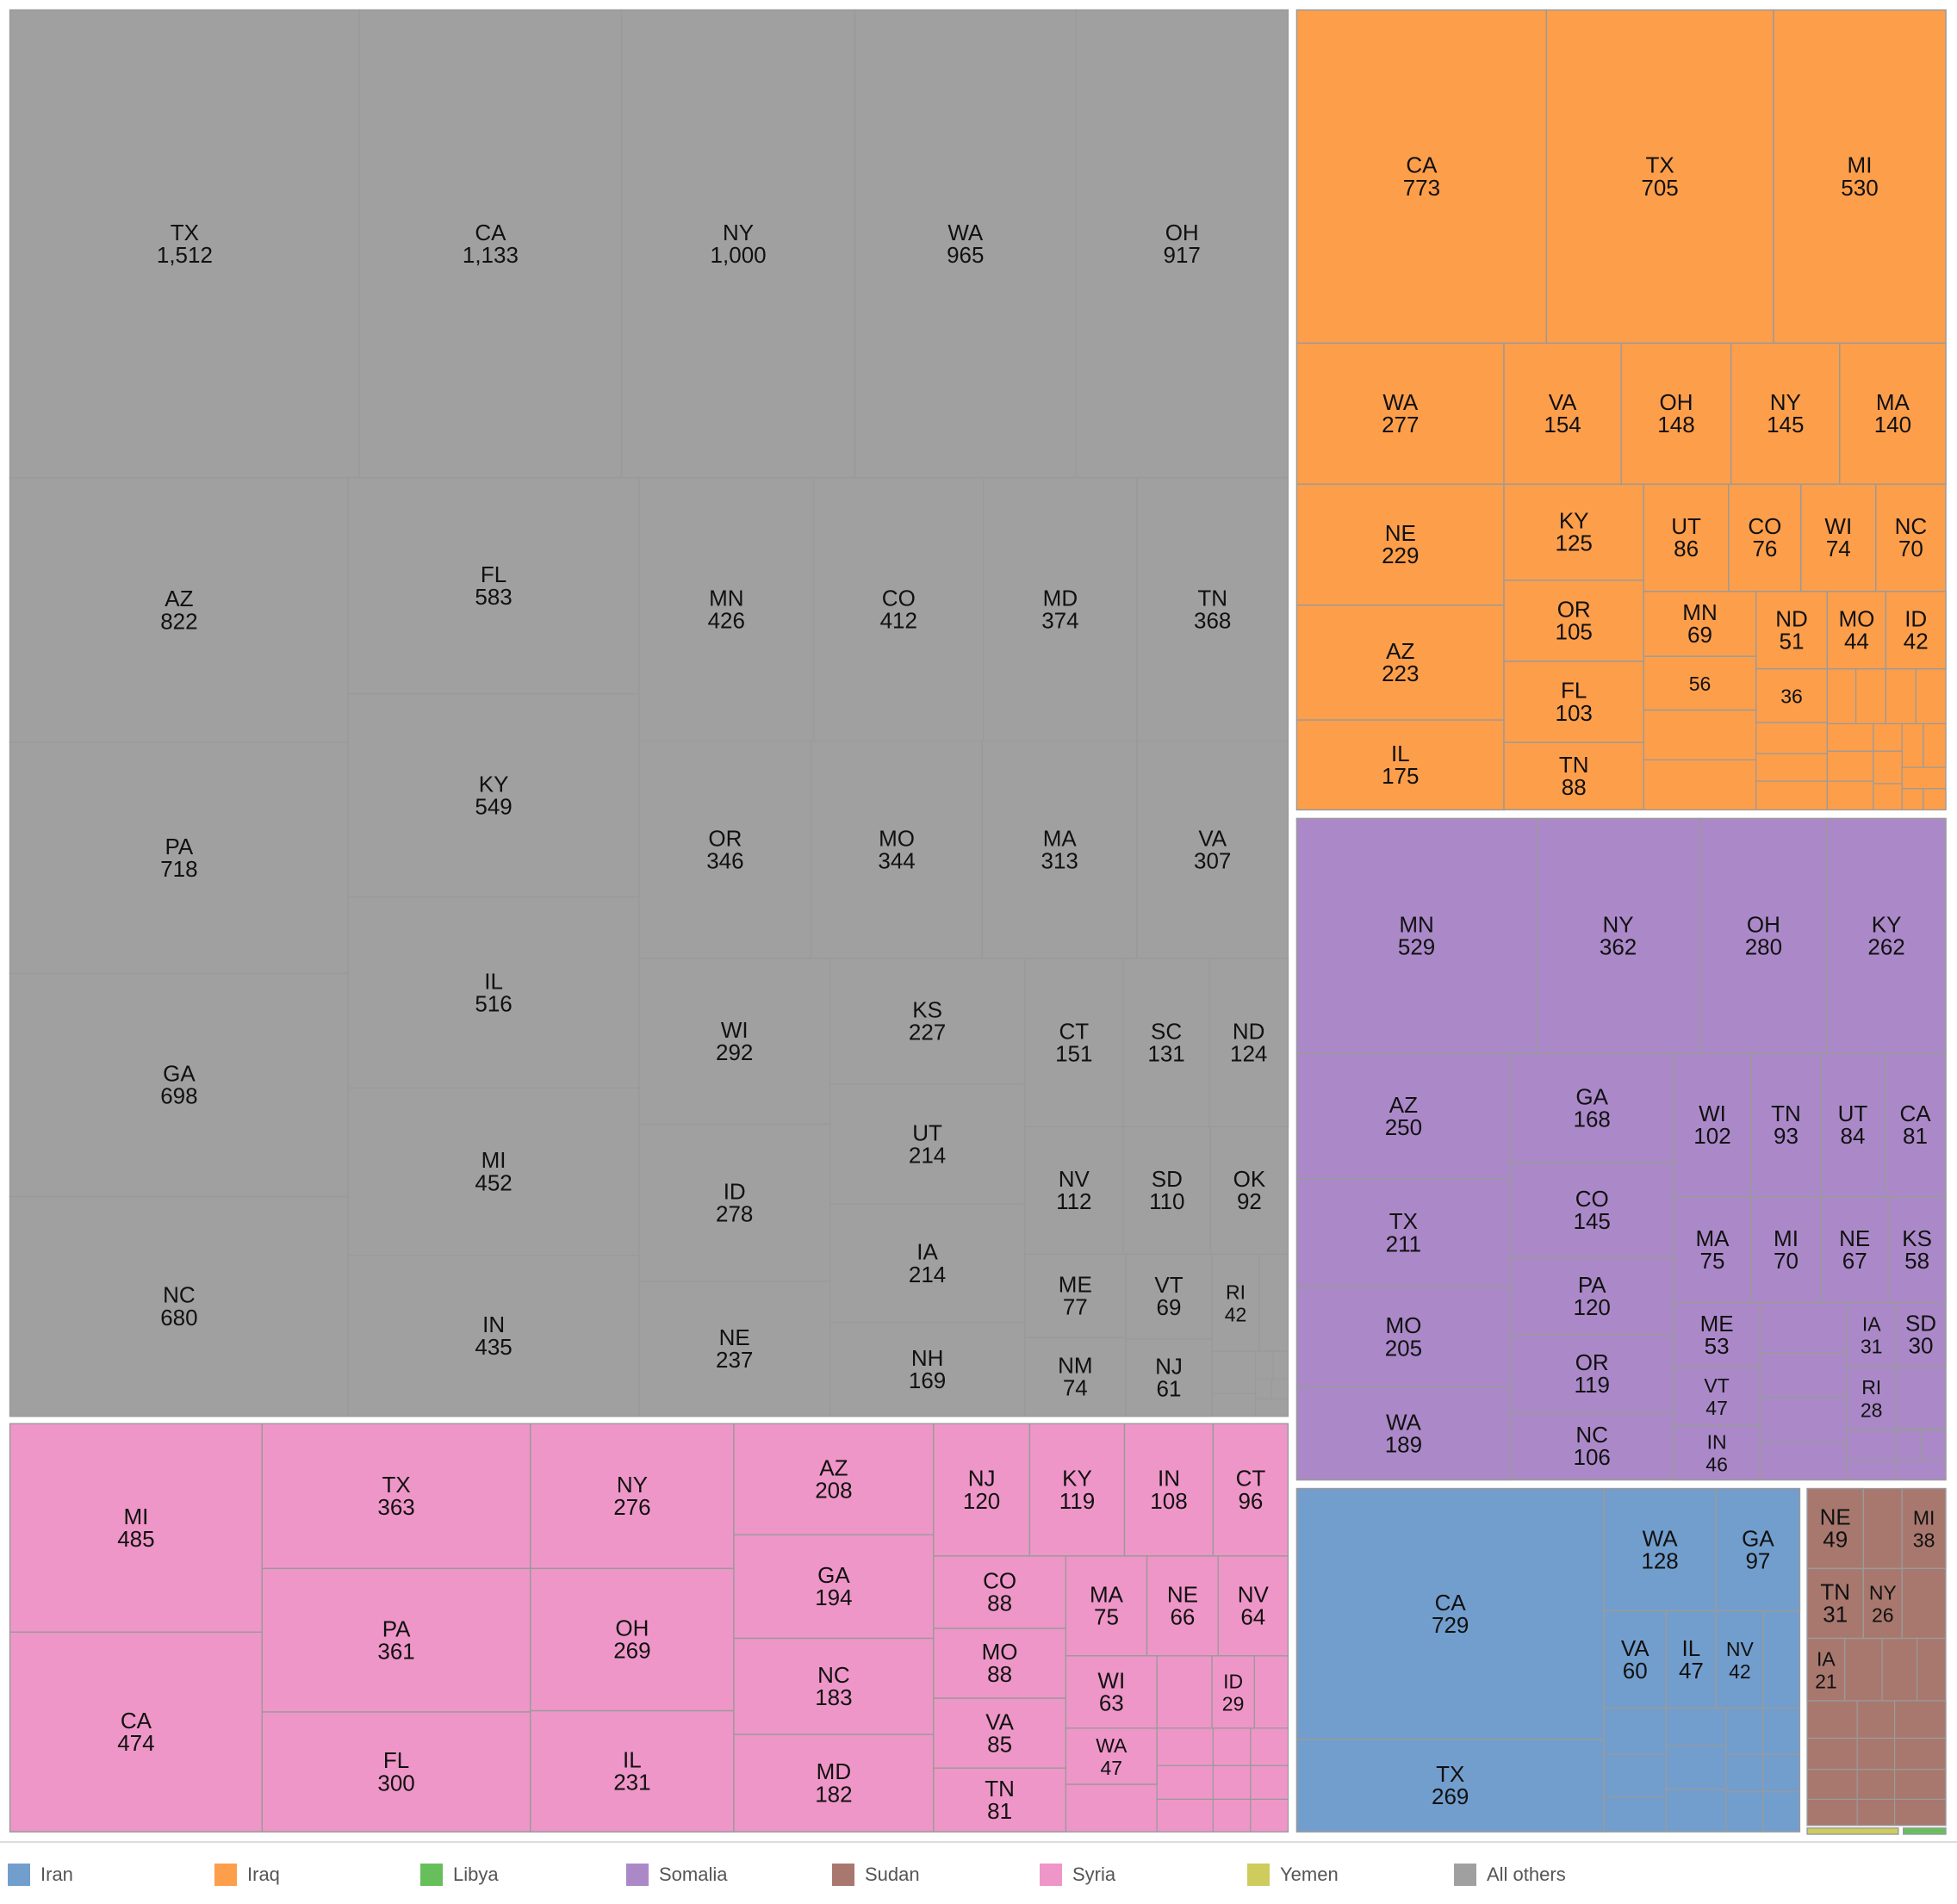 The image size is (1957, 1904). Describe the element at coordinates (1716, 1408) in the screenshot. I see `cell-somalia-vt-value: 47` at that location.